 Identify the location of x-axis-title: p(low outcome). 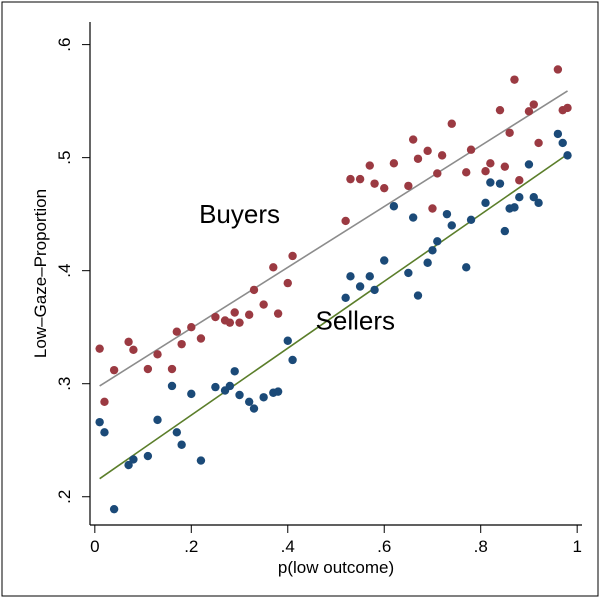
(336, 567).